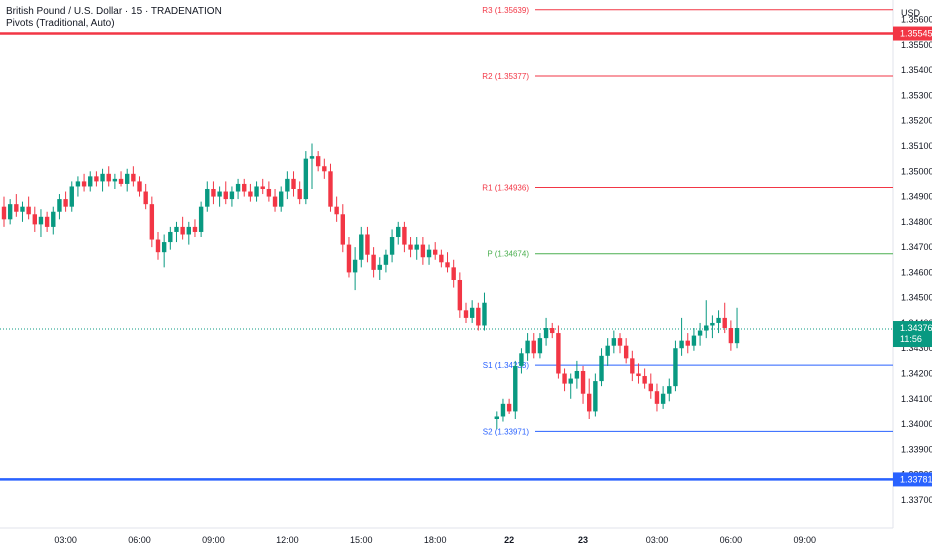  Describe the element at coordinates (916, 500) in the screenshot. I see `y-tick-label: 1.33700` at that location.